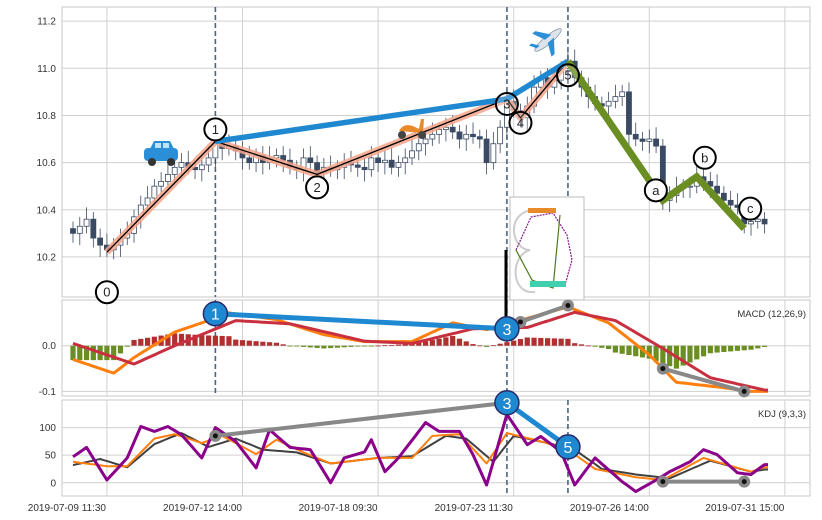  Describe the element at coordinates (46, 69) in the screenshot. I see `y-tick-label: 11.0` at that location.